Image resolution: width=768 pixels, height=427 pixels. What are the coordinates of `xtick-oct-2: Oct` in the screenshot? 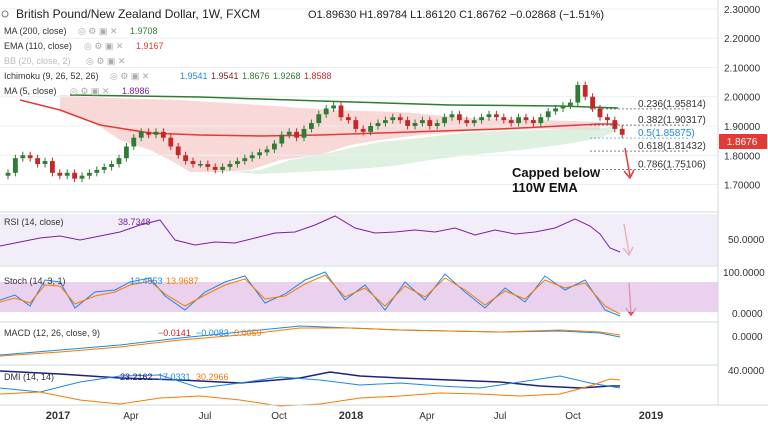 It's located at (573, 416).